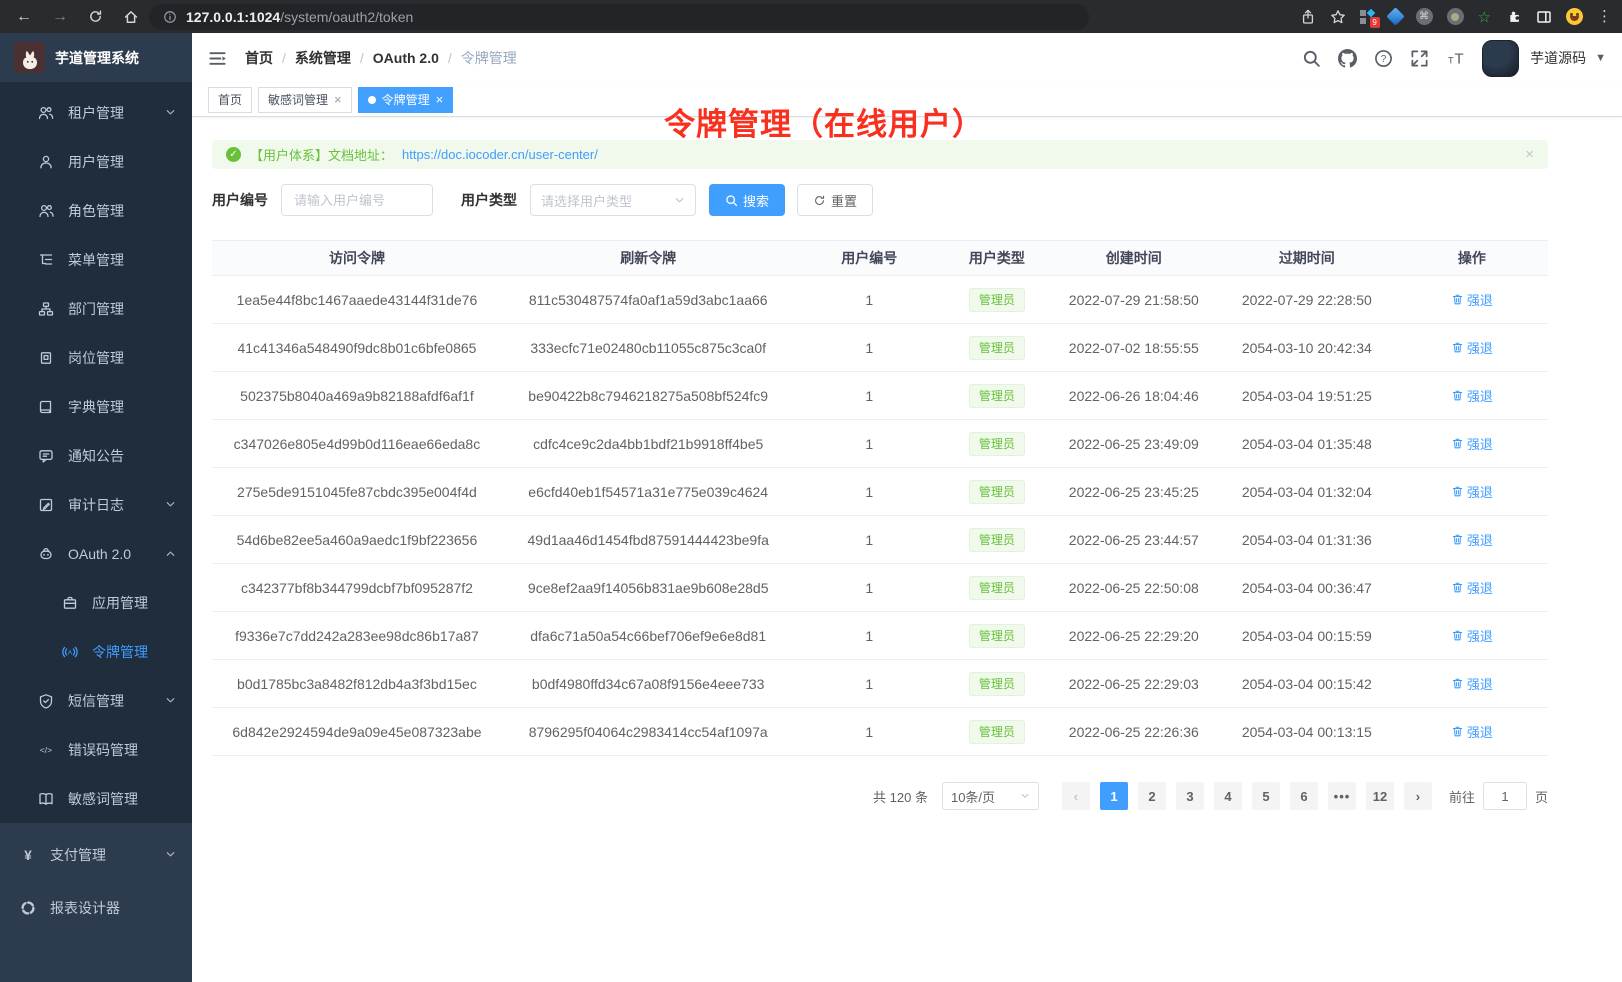 This screenshot has width=1622, height=982. I want to click on share-icon, so click(1308, 17).